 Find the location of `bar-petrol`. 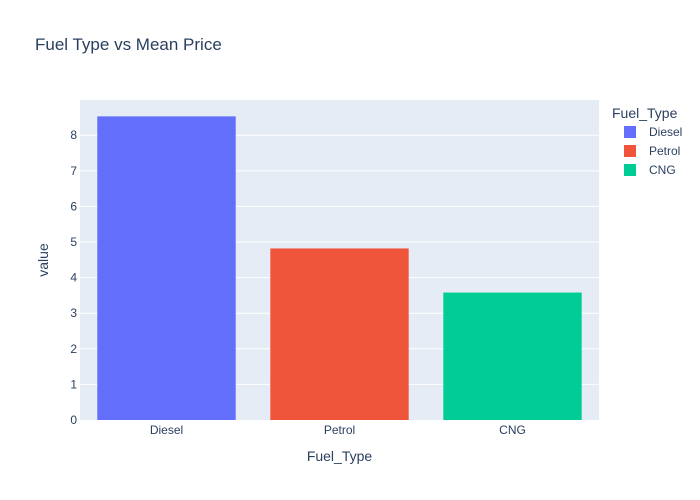

bar-petrol is located at coordinates (339, 334).